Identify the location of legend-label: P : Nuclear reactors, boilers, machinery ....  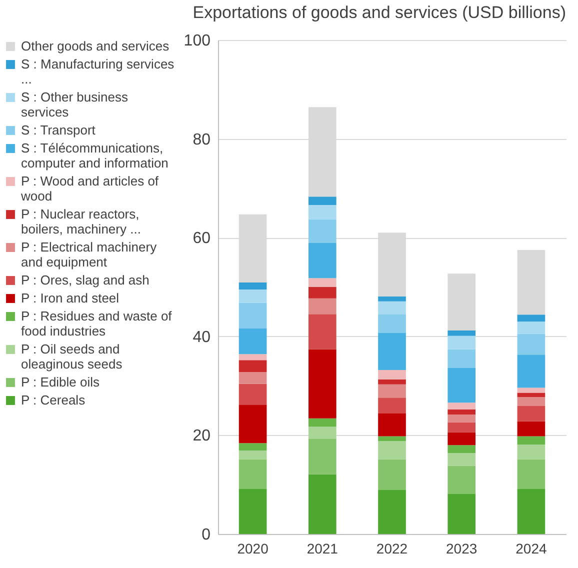
(81, 221).